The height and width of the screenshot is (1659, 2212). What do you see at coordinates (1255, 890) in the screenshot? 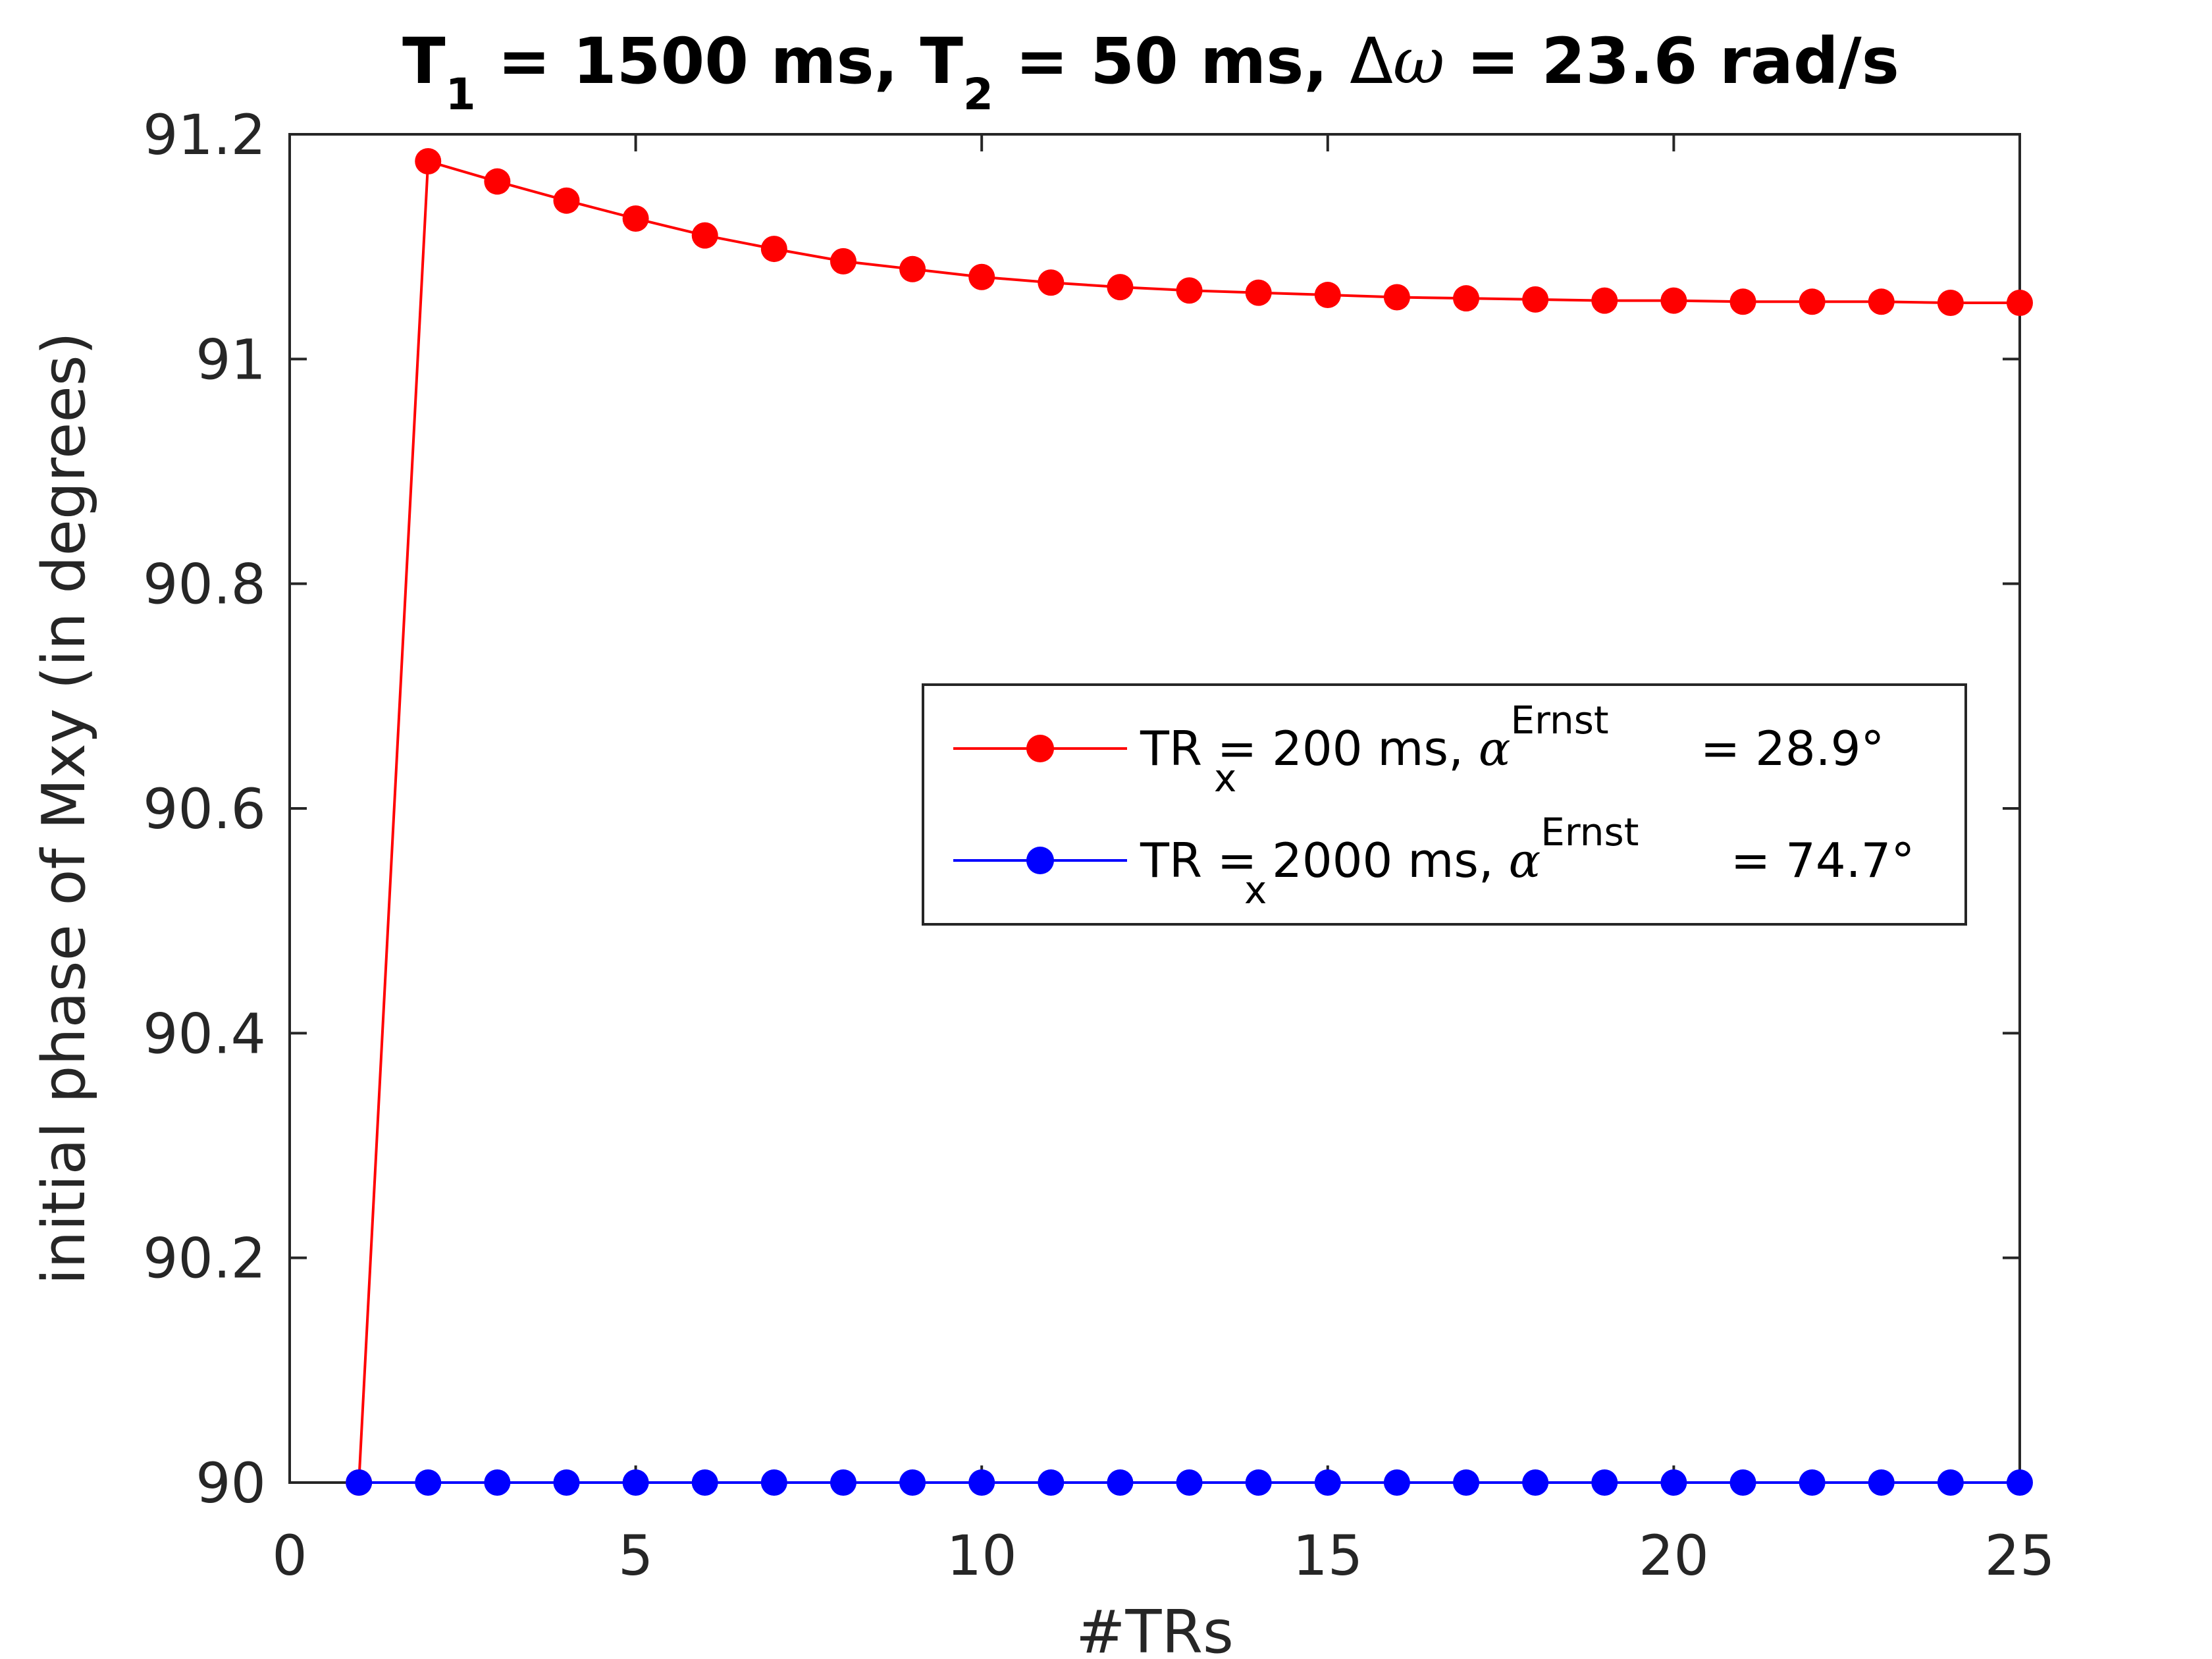
I see `legend-sub-tr2000: x` at bounding box center [1255, 890].